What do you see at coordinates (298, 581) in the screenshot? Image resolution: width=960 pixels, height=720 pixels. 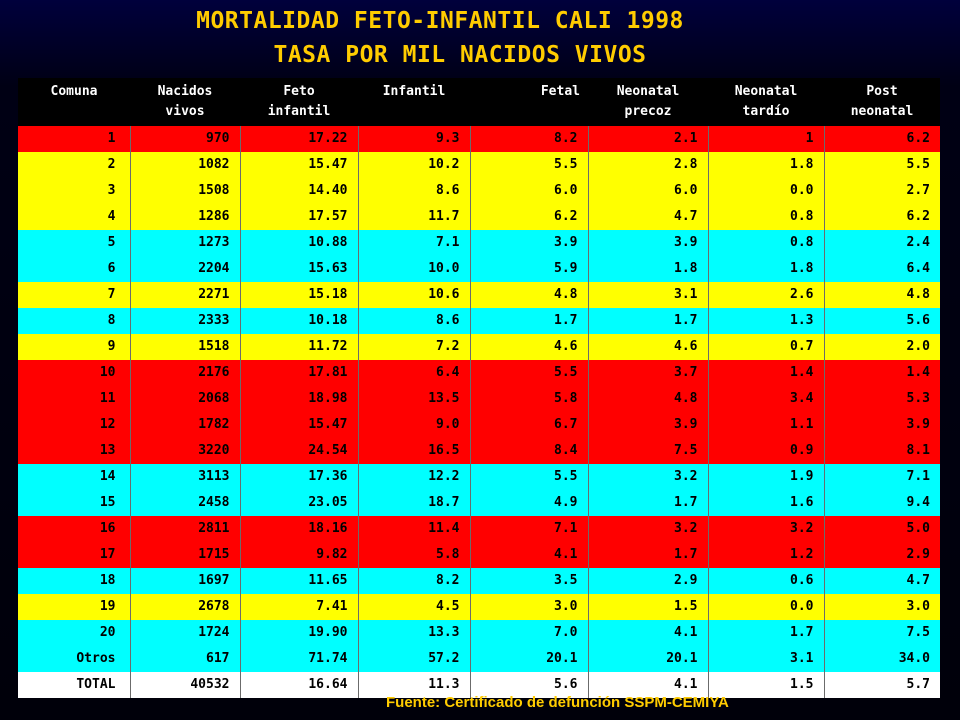 I see `value-cell: 11.65` at bounding box center [298, 581].